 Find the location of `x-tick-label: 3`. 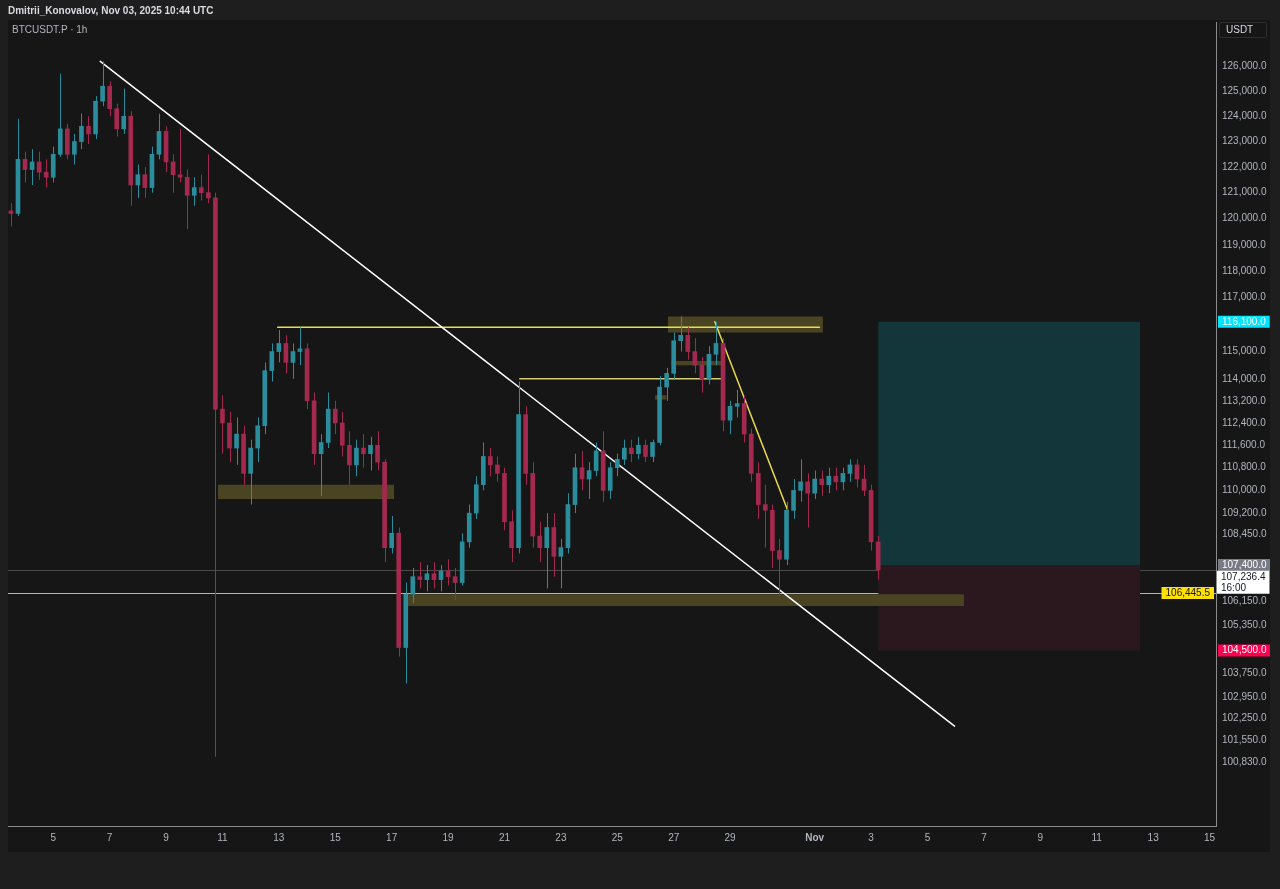

x-tick-label: 3 is located at coordinates (871, 837).